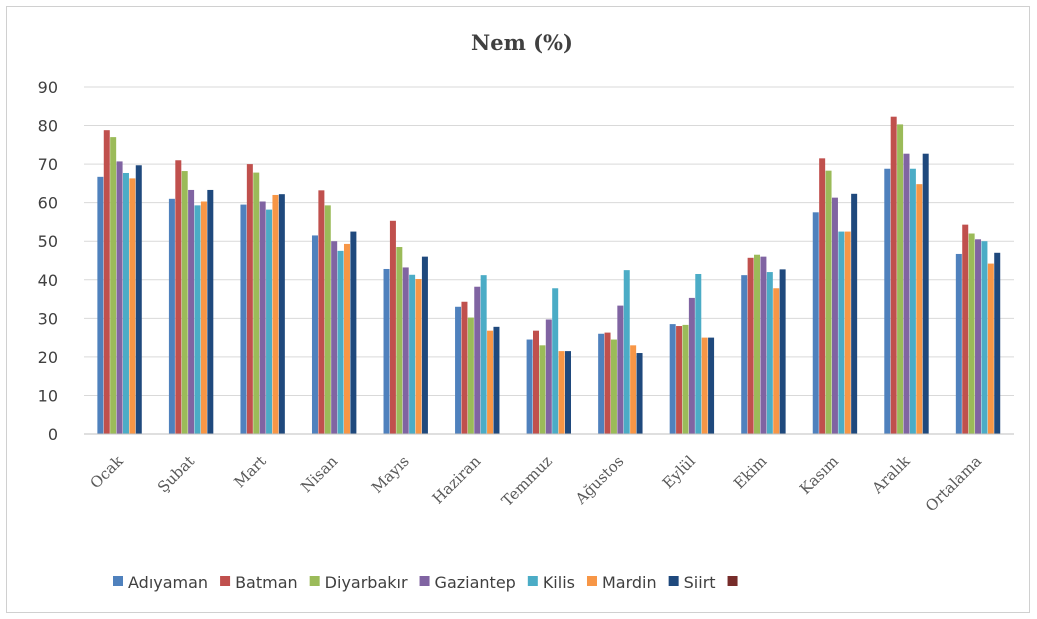  I want to click on x-tick-label: Aralık, so click(891, 474).